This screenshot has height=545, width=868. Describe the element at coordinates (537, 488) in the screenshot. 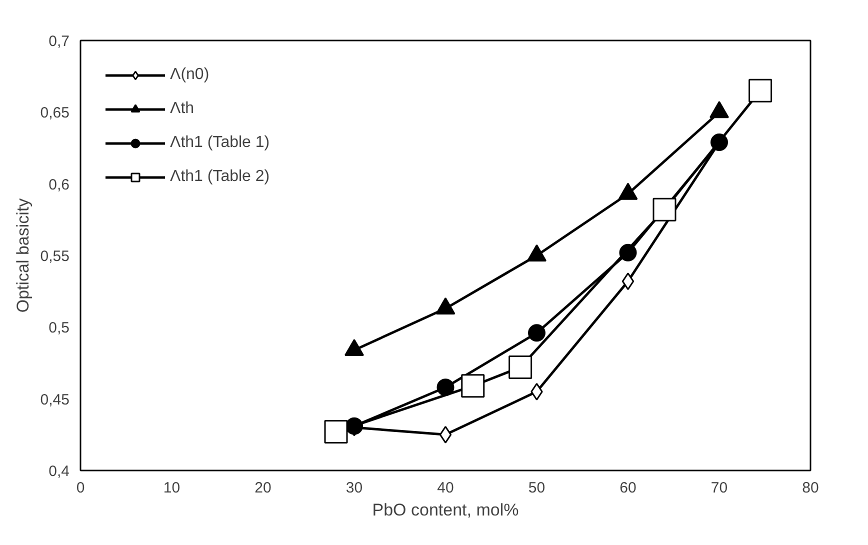

I see `x-tick-label: 50` at that location.